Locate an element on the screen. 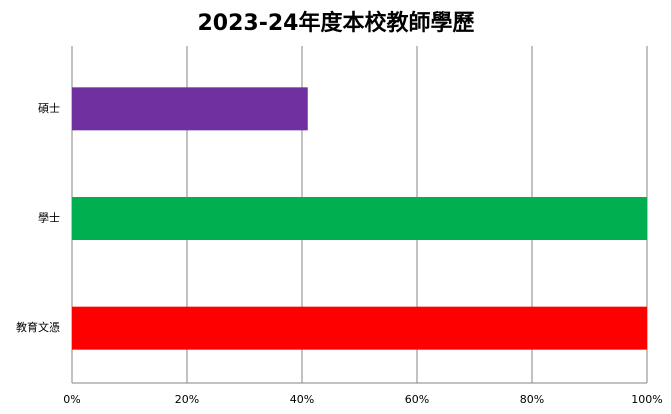 The image size is (671, 414). x-tick-label: 100% is located at coordinates (646, 399).